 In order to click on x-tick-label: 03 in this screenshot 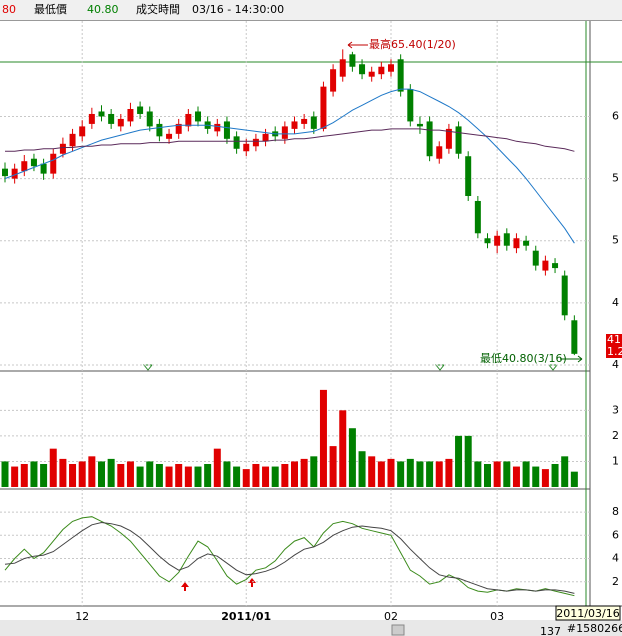, I will do `click(497, 616)`.